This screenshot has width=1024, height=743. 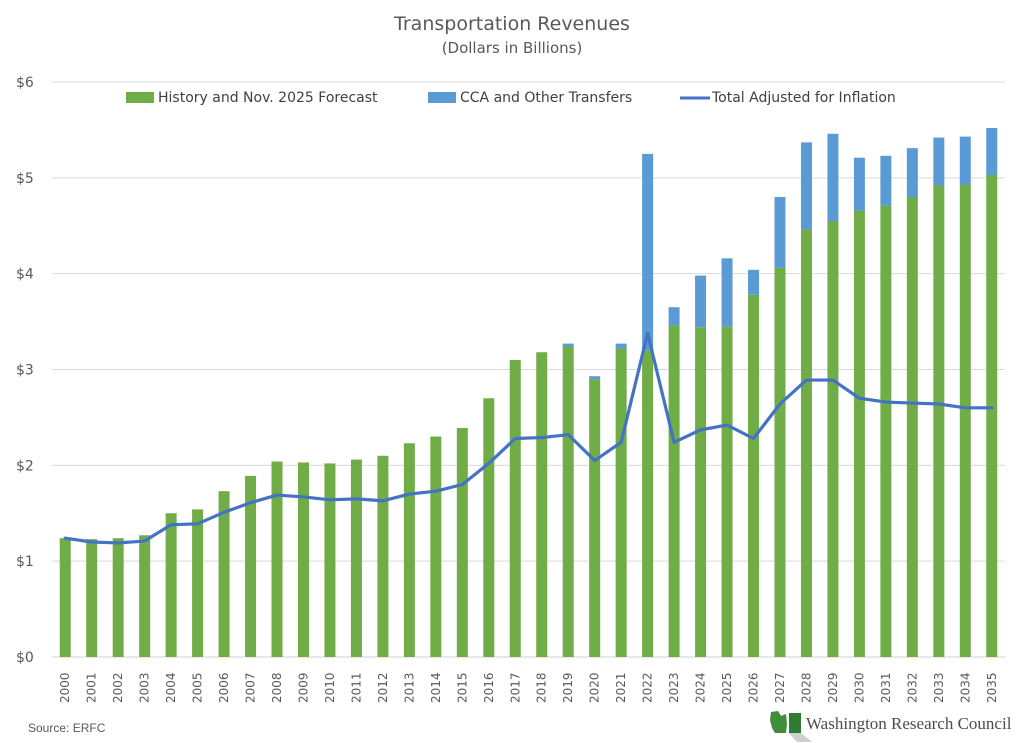 What do you see at coordinates (992, 687) in the screenshot?
I see `x-tick-label: 2035` at bounding box center [992, 687].